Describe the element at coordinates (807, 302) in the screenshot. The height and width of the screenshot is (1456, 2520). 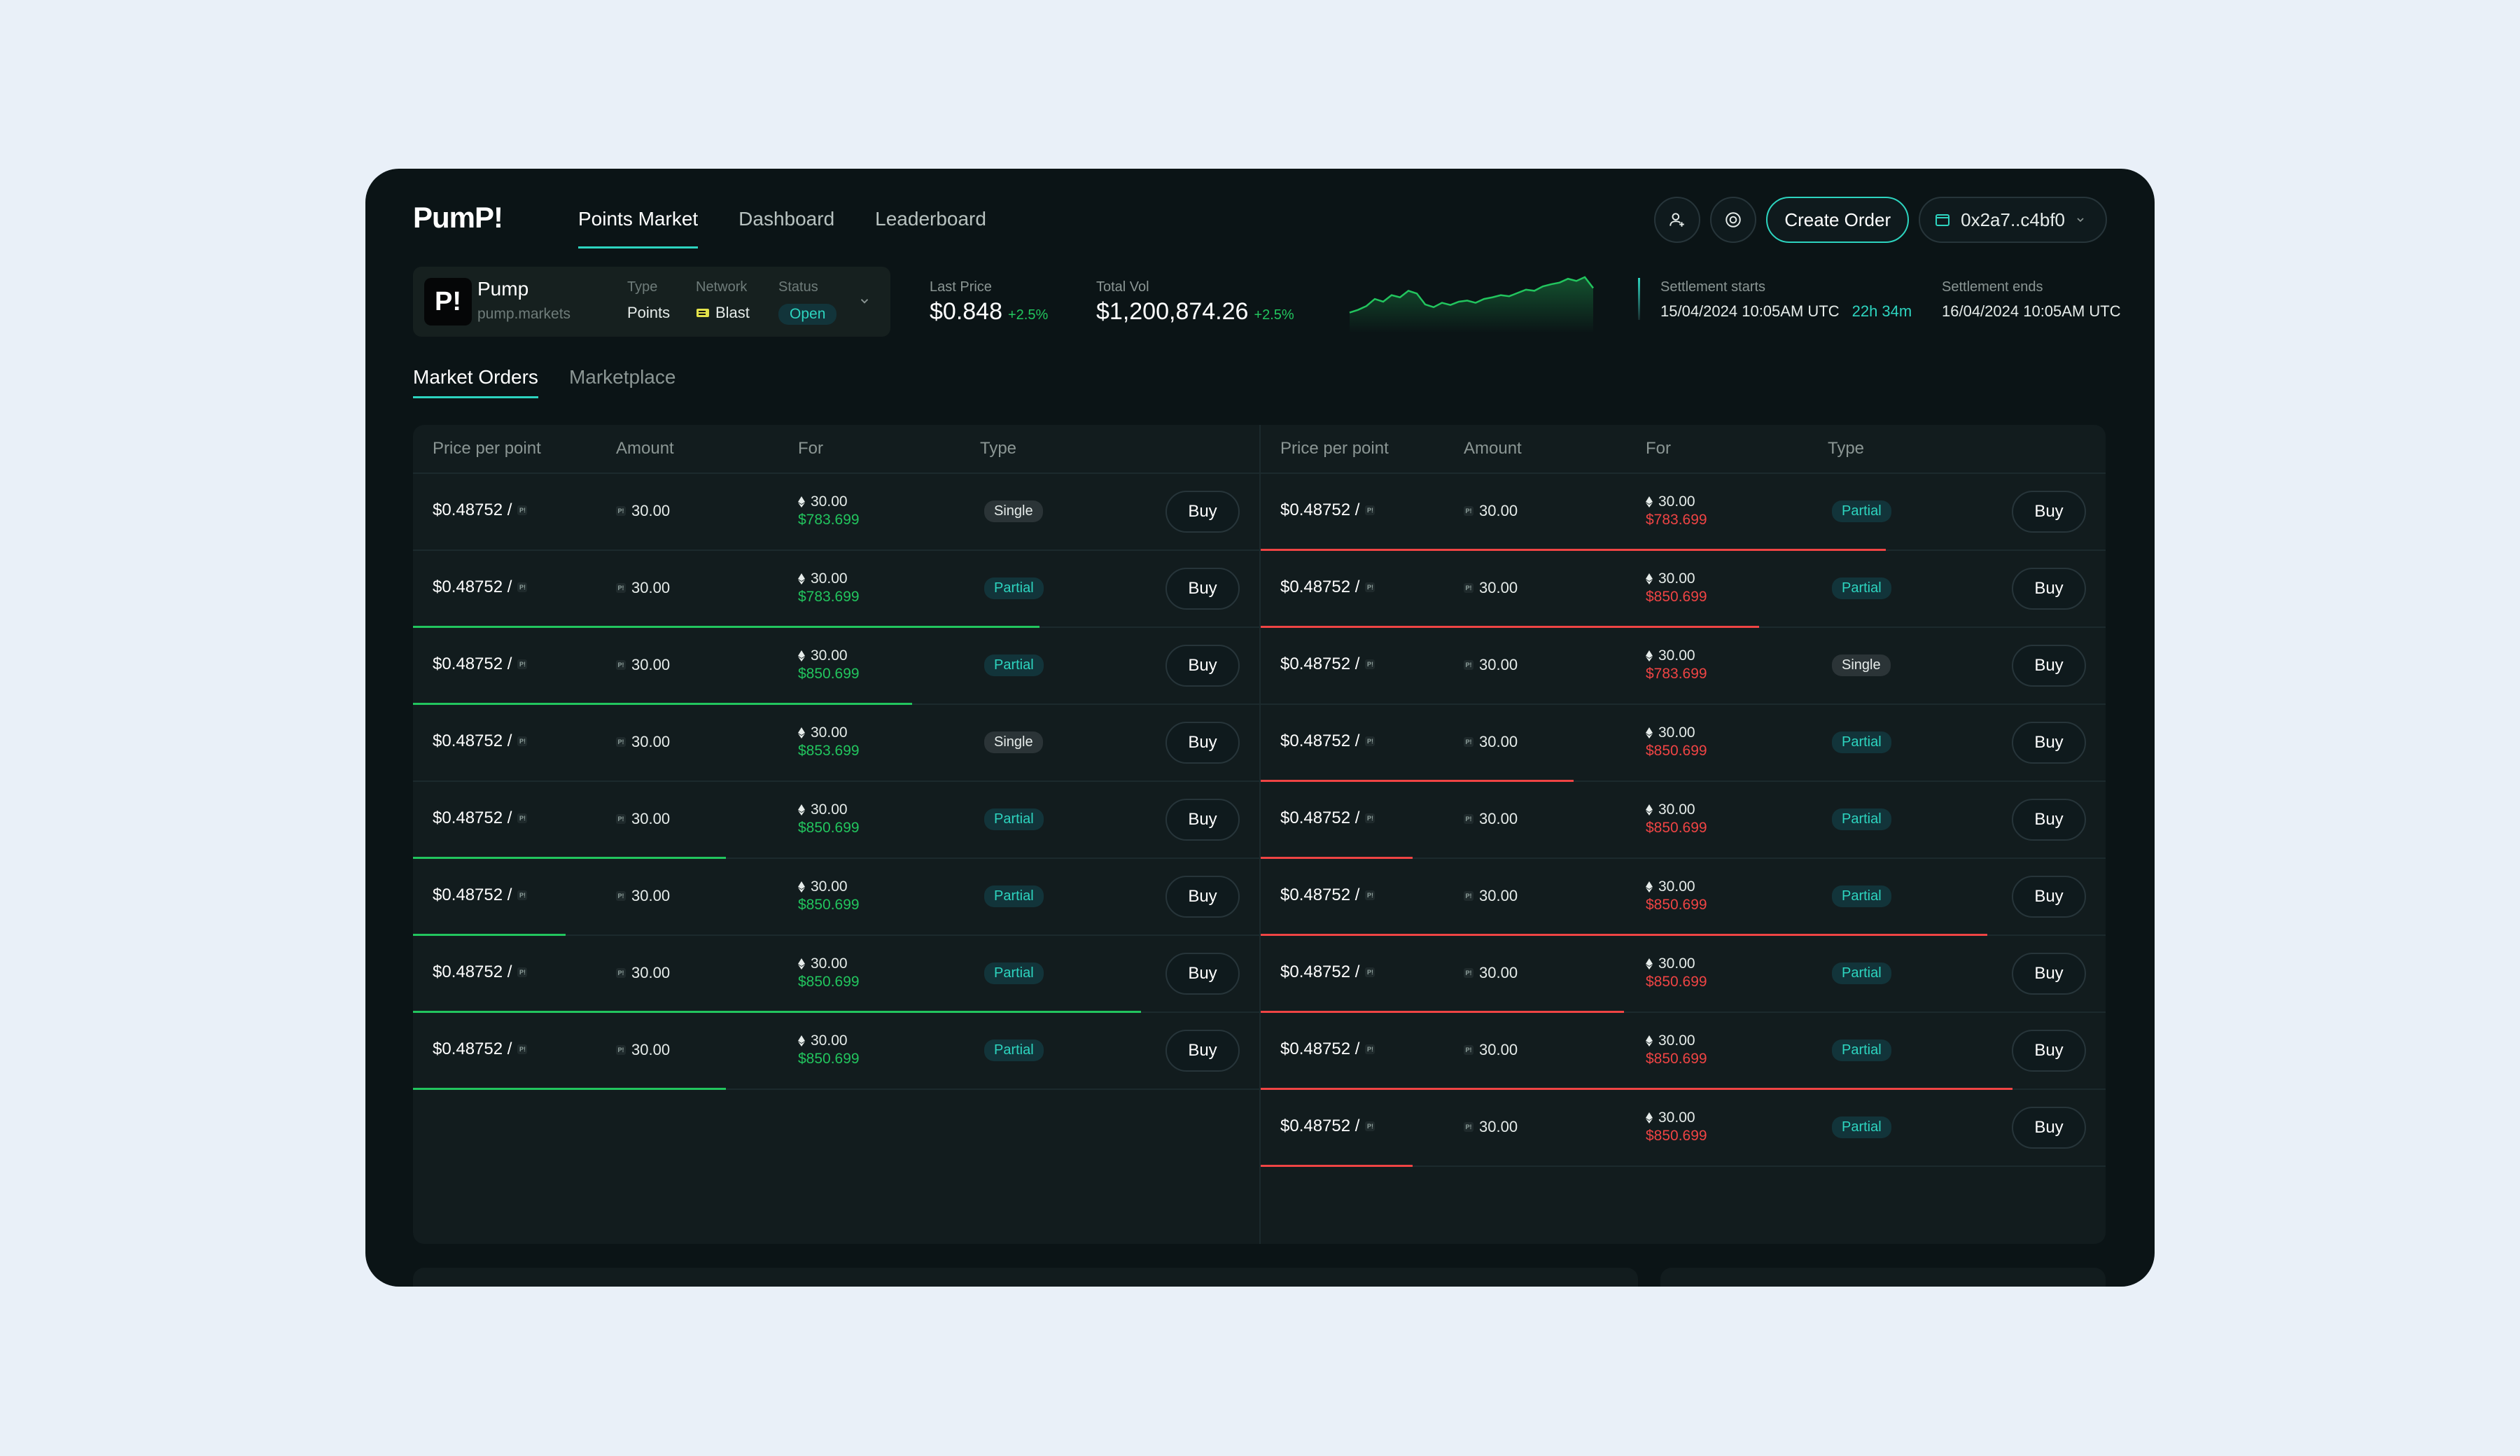
I see `market-status: Status Open` at that location.